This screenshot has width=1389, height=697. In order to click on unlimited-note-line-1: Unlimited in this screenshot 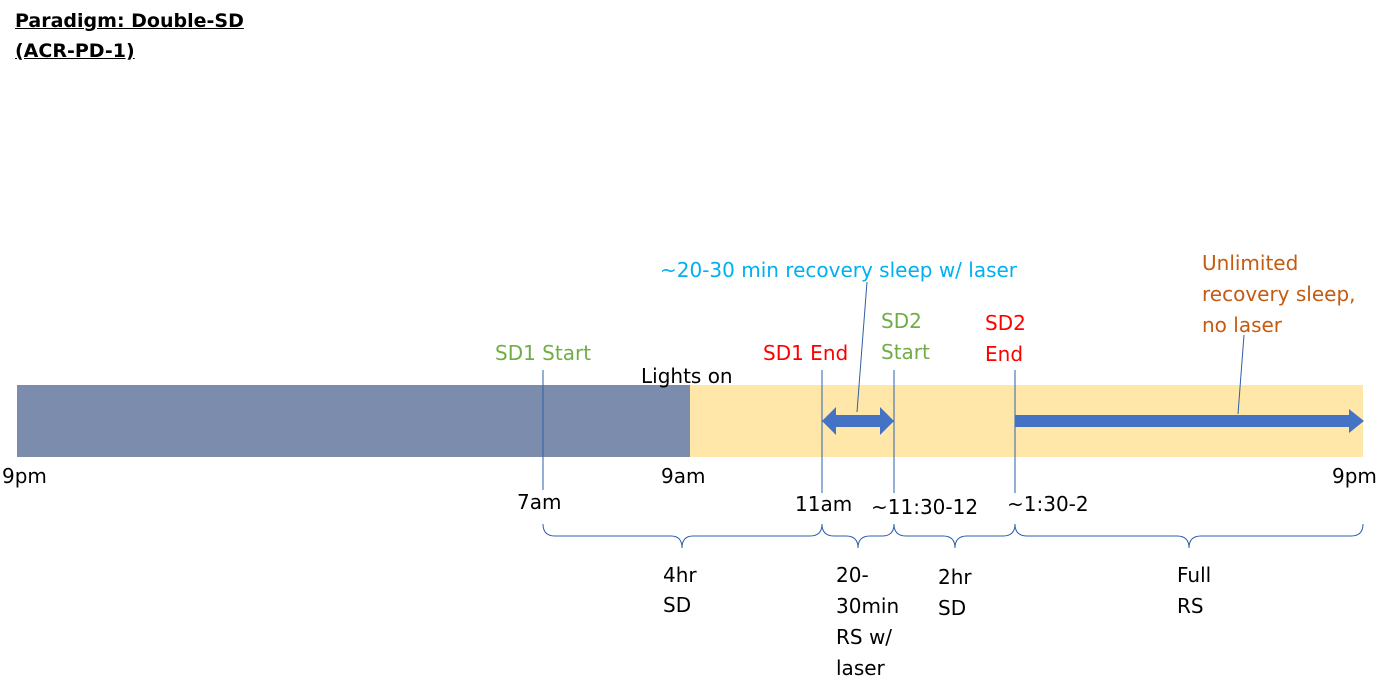, I will do `click(1250, 263)`.